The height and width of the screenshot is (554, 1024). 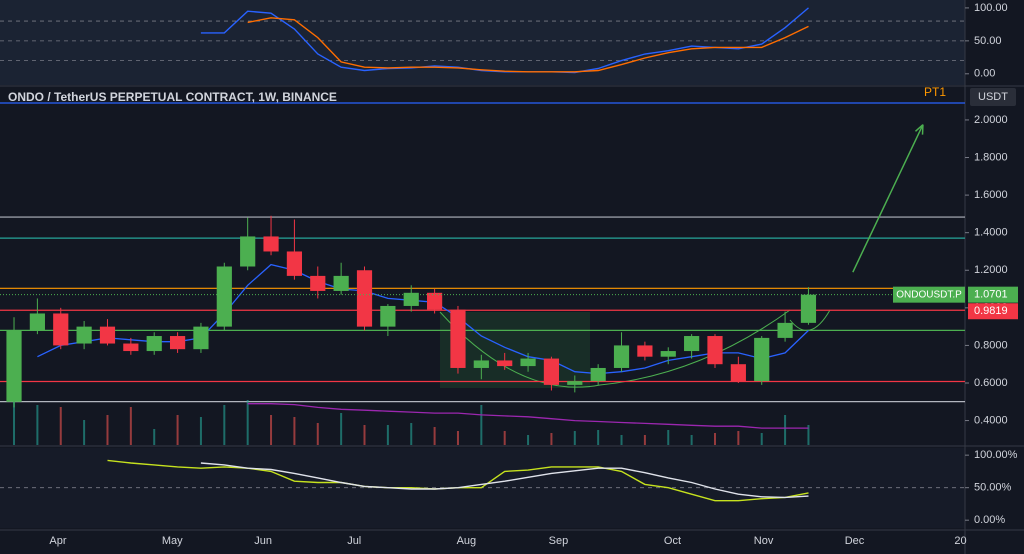 What do you see at coordinates (991, 195) in the screenshot?
I see `y-tick-label: 1.6000` at bounding box center [991, 195].